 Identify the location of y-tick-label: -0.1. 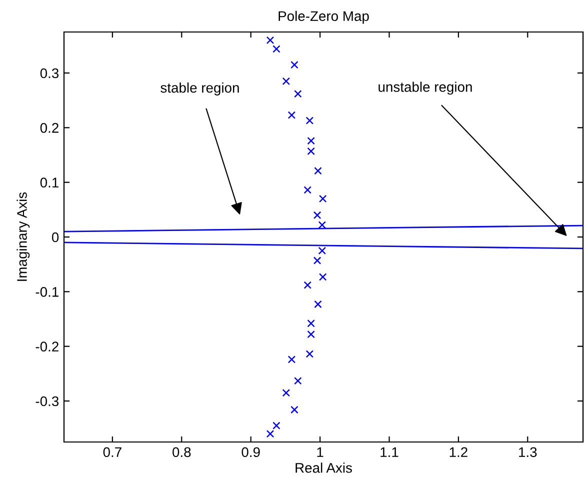
(47, 292).